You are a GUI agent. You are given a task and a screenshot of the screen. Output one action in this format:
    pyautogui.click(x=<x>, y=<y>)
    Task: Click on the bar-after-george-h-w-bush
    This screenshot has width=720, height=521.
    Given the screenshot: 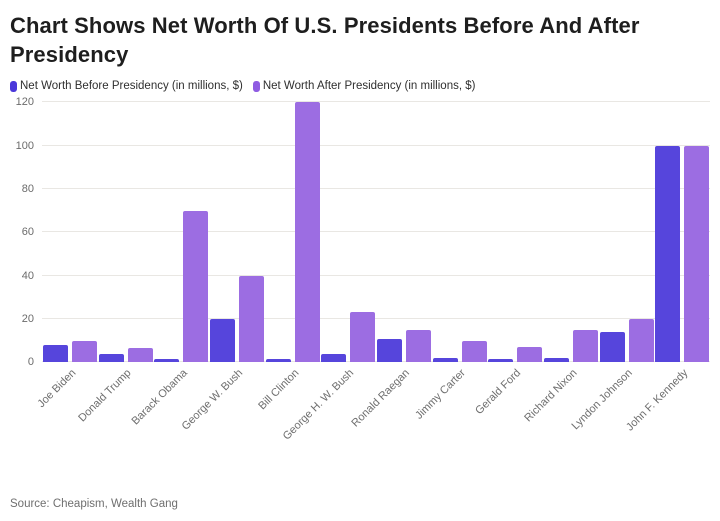 What is the action you would take?
    pyautogui.click(x=363, y=337)
    